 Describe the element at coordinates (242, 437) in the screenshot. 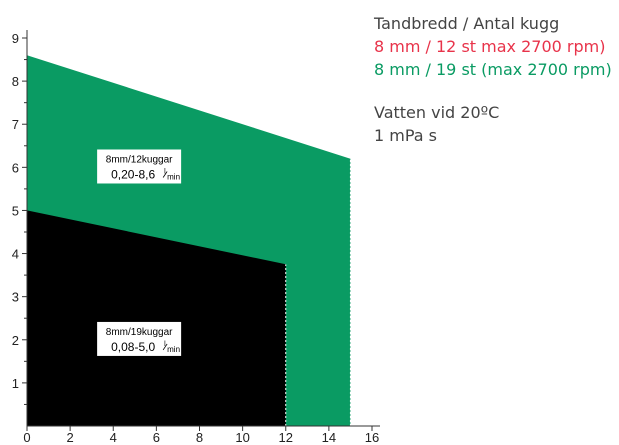

I see `x-tick-label: 10` at that location.